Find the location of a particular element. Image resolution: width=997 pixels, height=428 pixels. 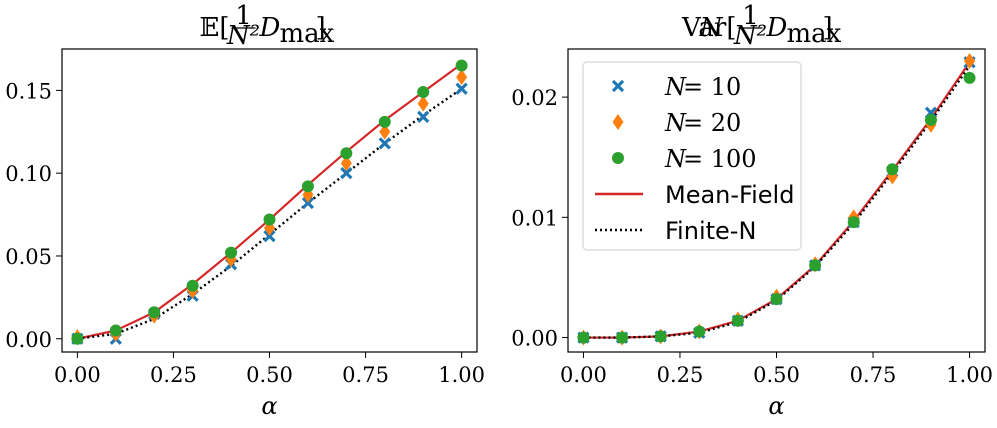

legend-label: Finite-N is located at coordinates (710, 231).